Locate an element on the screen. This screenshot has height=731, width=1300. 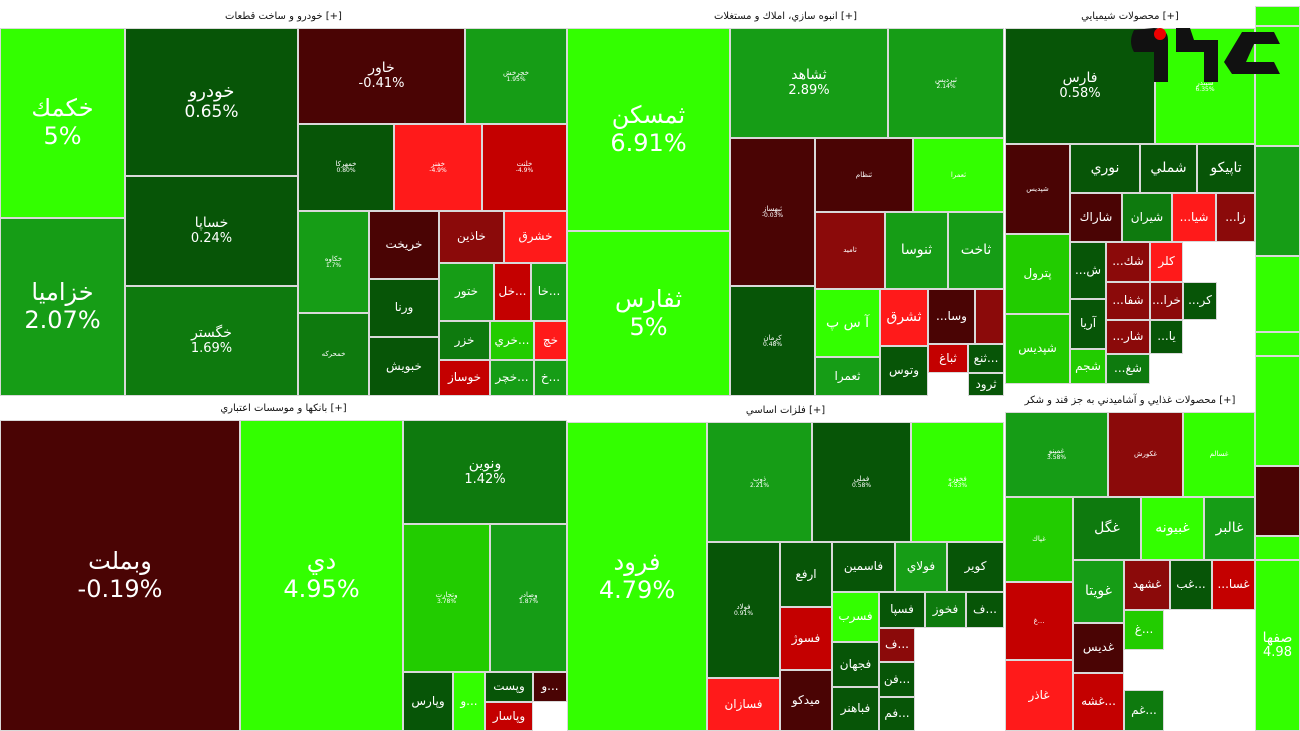
stock-tile-tasp: آ س پ is located at coordinates (847, 323).